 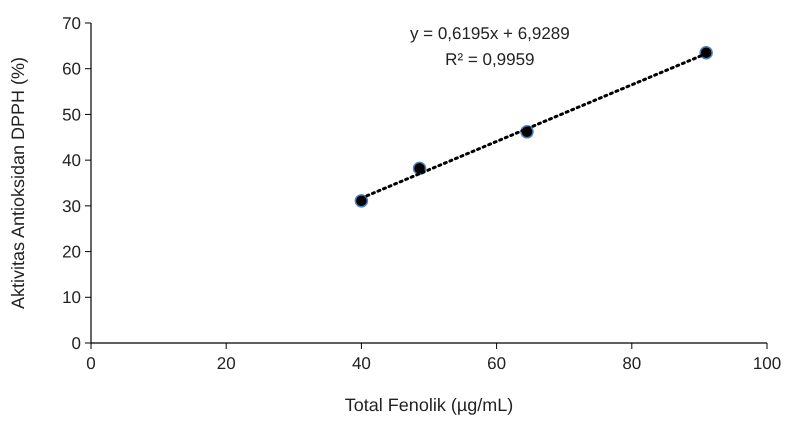 What do you see at coordinates (71, 23) in the screenshot?
I see `y-tick-label: 70` at bounding box center [71, 23].